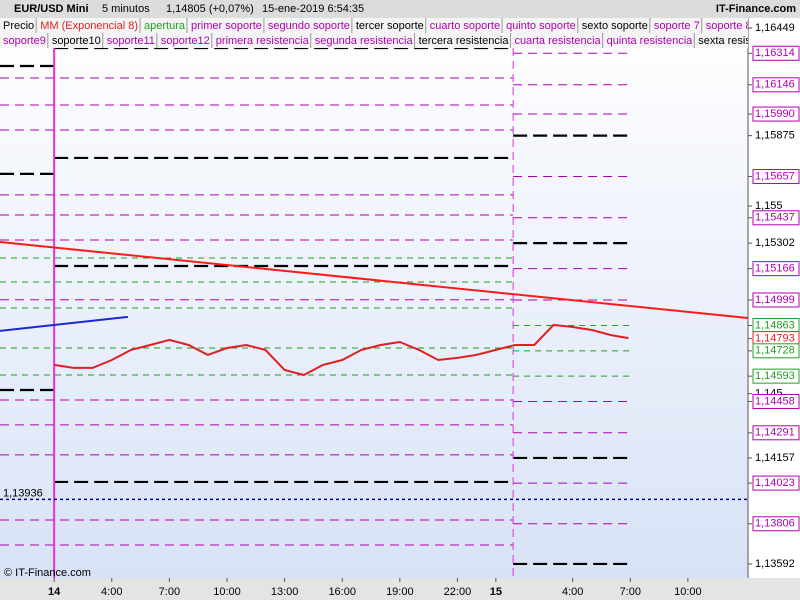 The width and height of the screenshot is (800, 600). I want to click on legend-item: tercer soporte, so click(390, 26).